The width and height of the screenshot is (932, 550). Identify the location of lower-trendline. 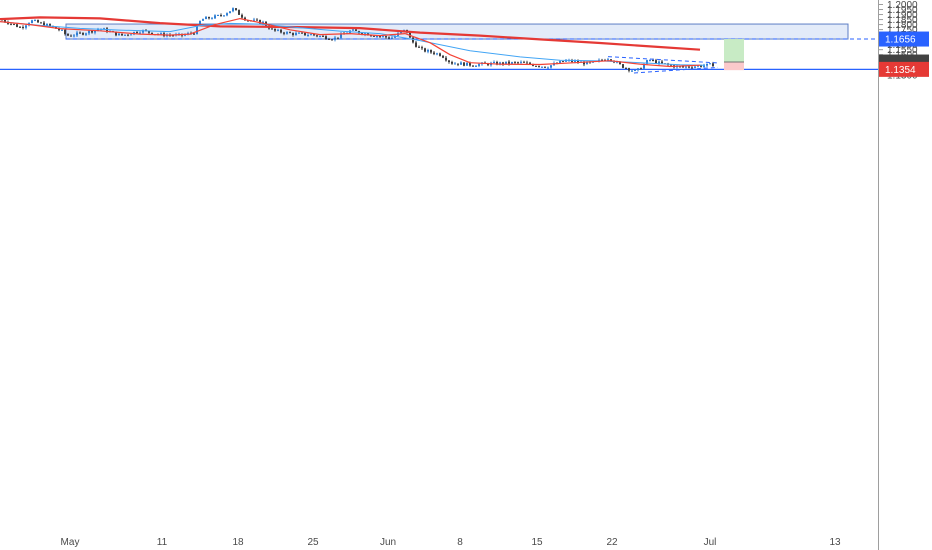
(676, 70).